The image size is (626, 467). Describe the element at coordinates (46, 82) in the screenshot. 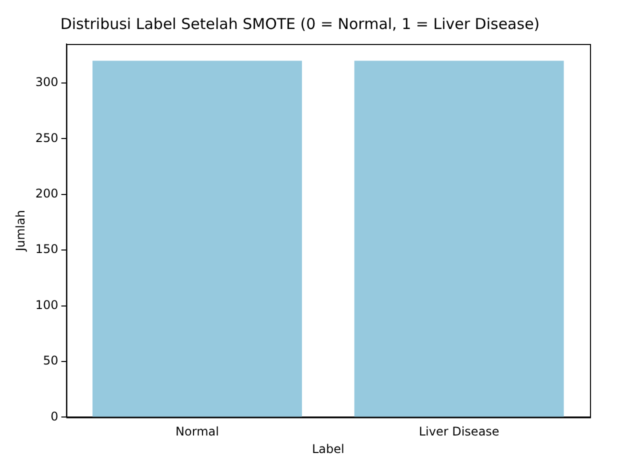

I see `y-tick-label: 300` at that location.